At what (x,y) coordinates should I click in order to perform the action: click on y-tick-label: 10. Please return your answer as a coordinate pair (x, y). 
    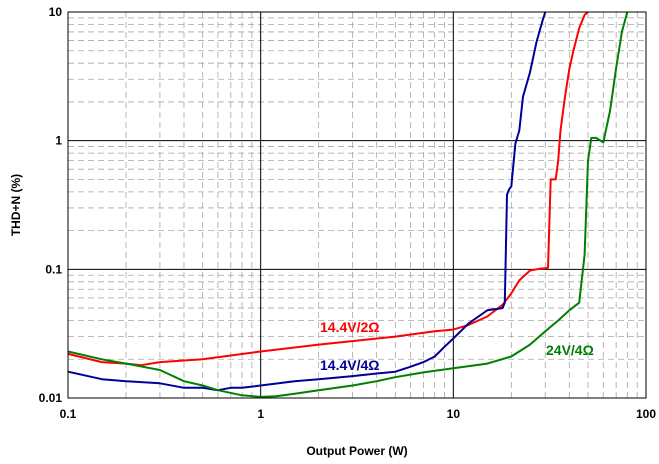
    Looking at the image, I should click on (56, 12).